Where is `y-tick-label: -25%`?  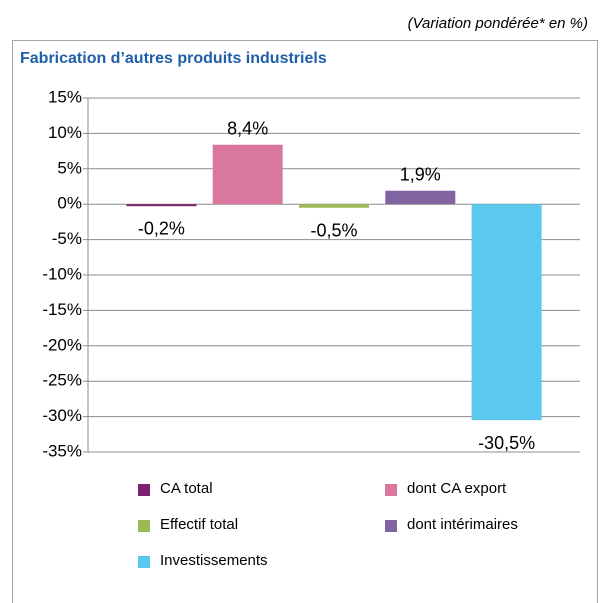 y-tick-label: -25% is located at coordinates (62, 380).